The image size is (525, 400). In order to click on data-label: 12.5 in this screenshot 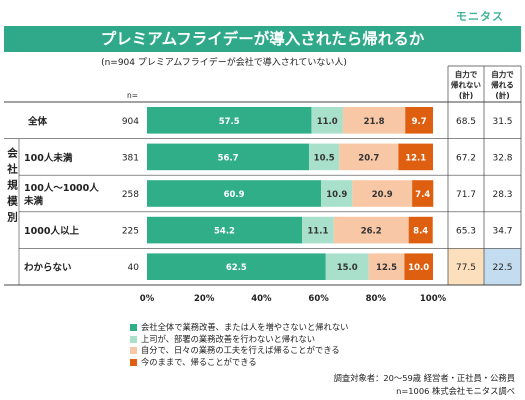, I will do `click(386, 268)`.